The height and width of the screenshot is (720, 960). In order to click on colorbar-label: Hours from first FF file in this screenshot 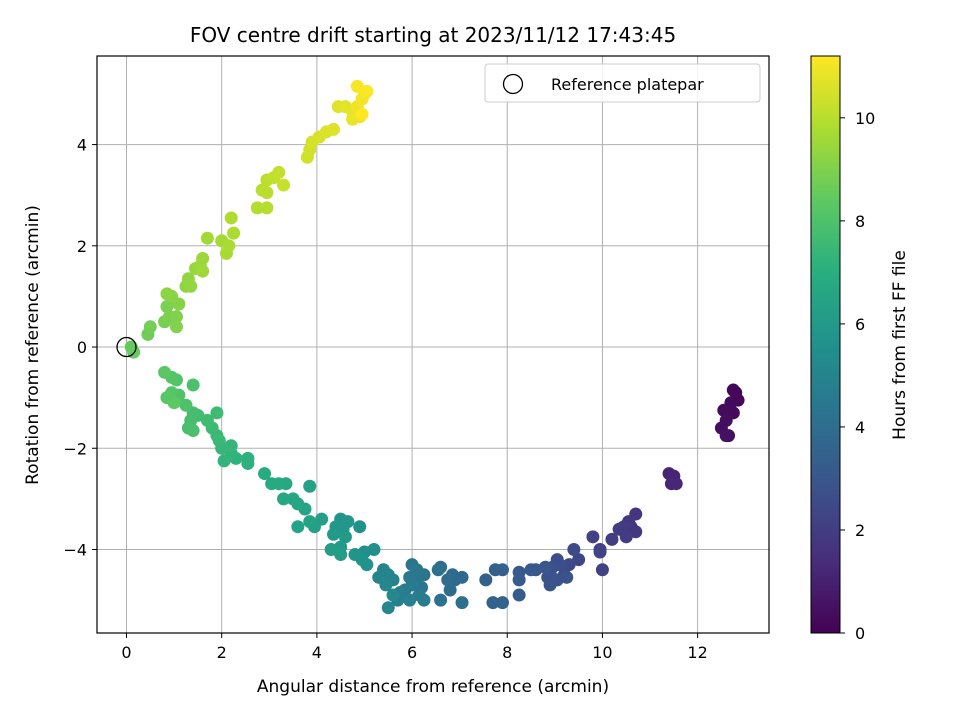, I will do `click(900, 345)`.